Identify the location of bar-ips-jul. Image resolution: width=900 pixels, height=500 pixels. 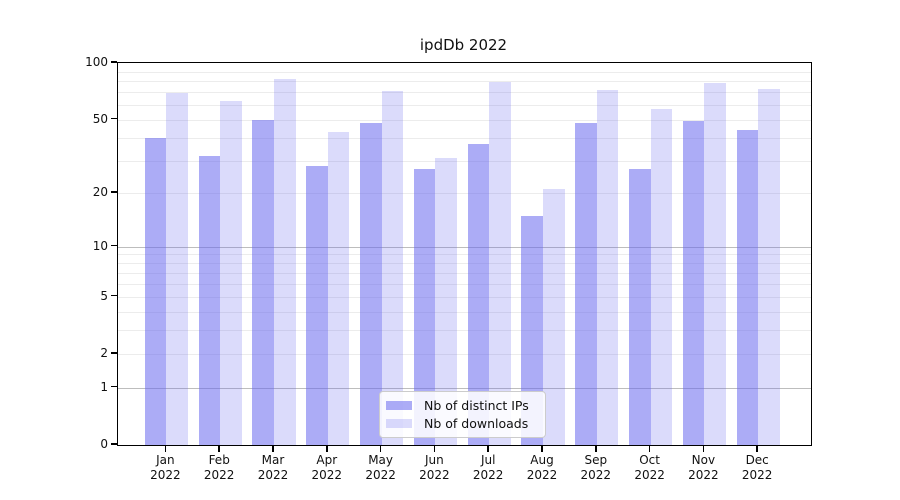
(478, 294).